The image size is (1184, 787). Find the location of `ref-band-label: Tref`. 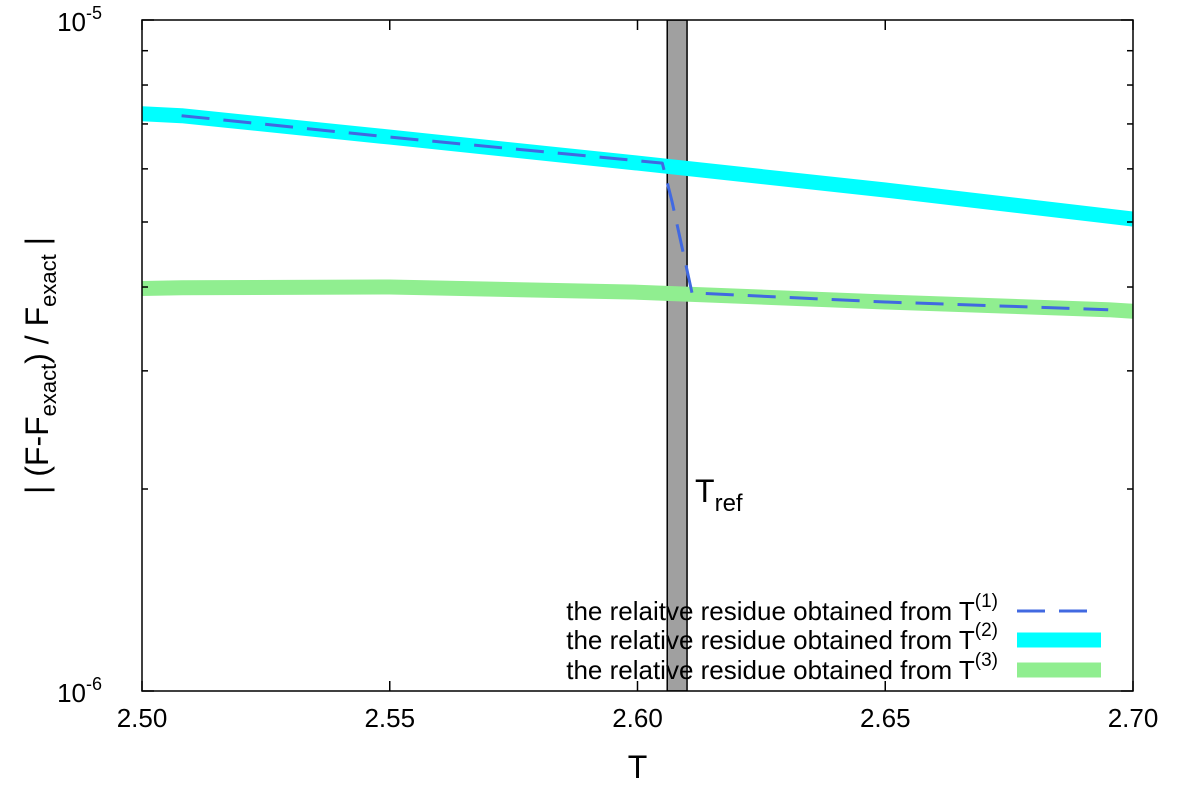

ref-band-label: Tref is located at coordinates (719, 495).